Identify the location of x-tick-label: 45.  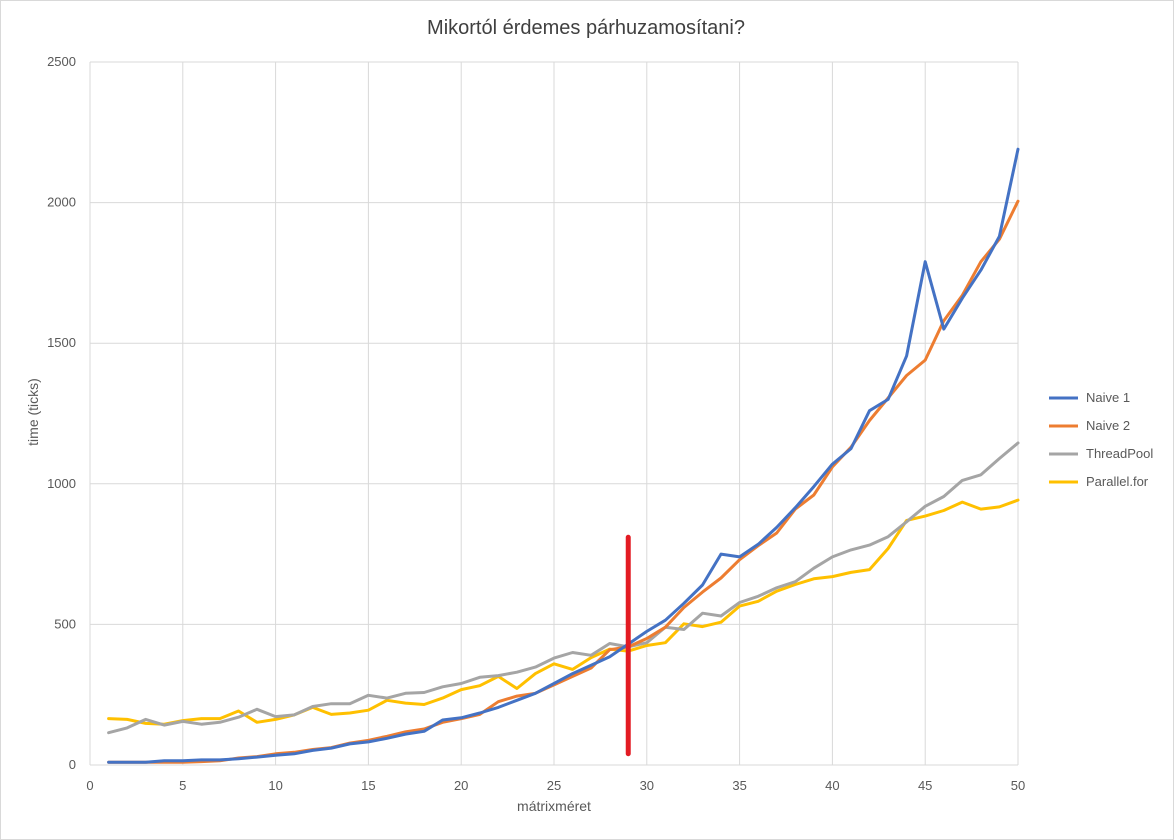
(925, 785).